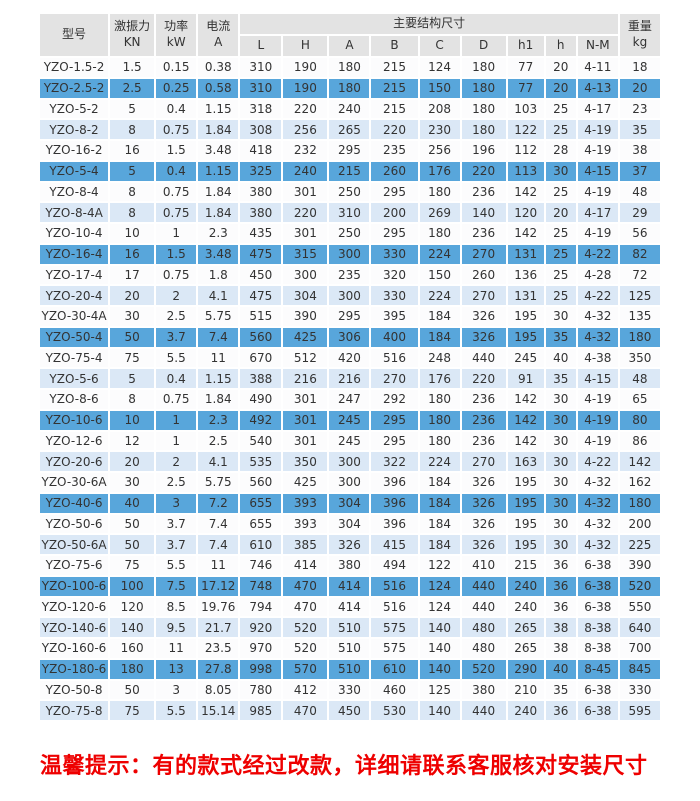  What do you see at coordinates (483, 586) in the screenshot?
I see `cell-dim-d: 440` at bounding box center [483, 586].